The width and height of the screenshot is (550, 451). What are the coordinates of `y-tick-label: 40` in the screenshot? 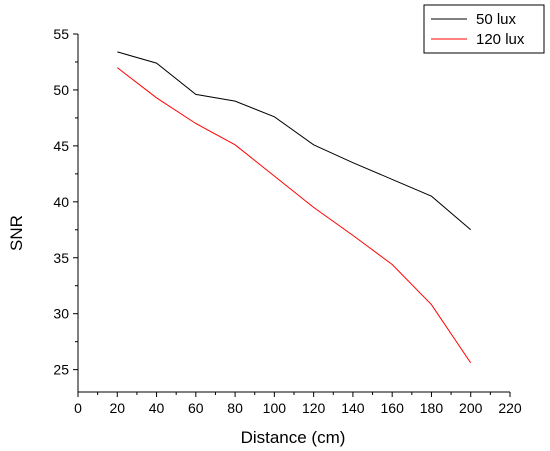 It's located at (61, 202).